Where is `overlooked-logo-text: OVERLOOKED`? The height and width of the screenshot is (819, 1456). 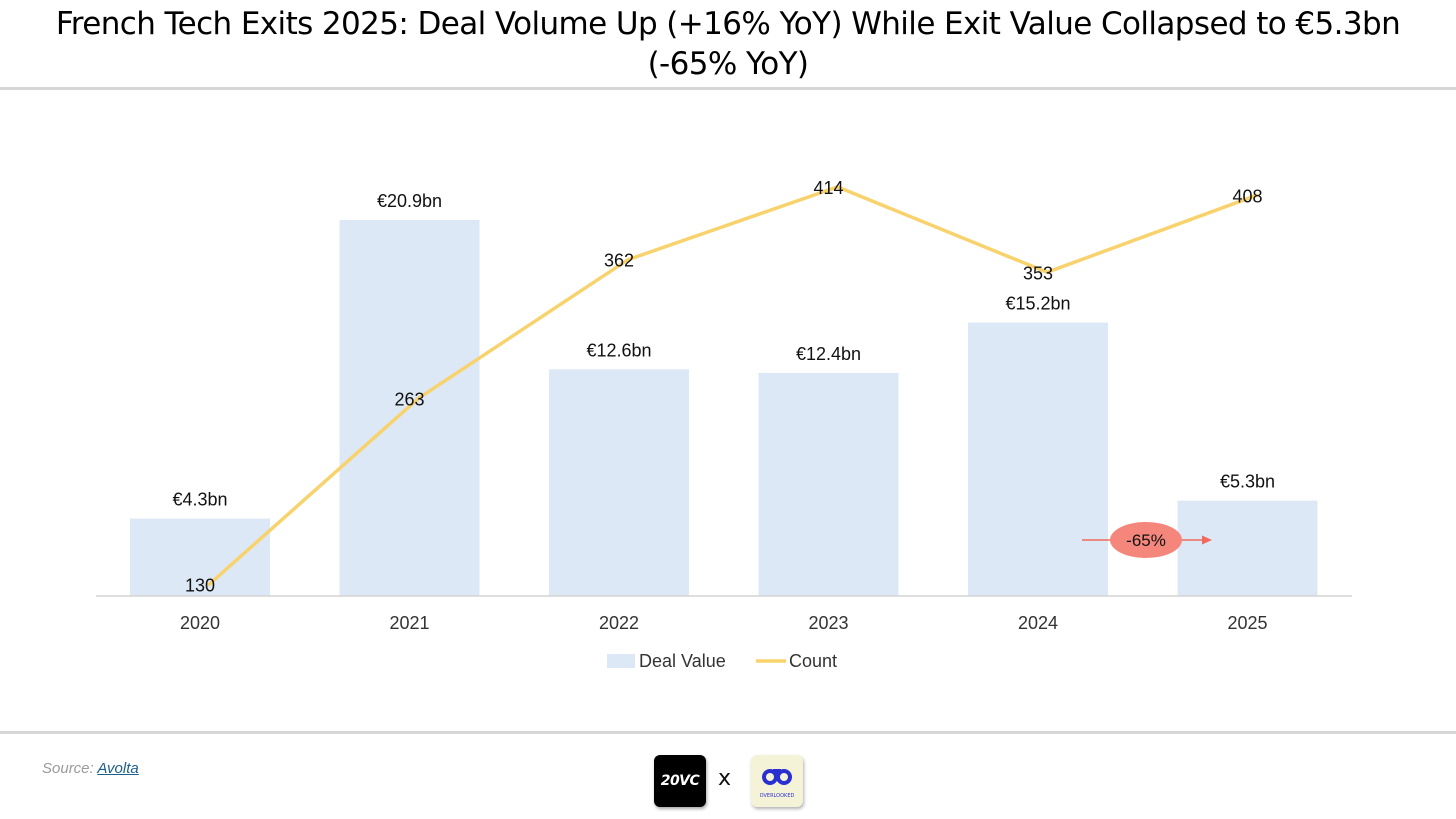 overlooked-logo-text: OVERLOOKED is located at coordinates (777, 796).